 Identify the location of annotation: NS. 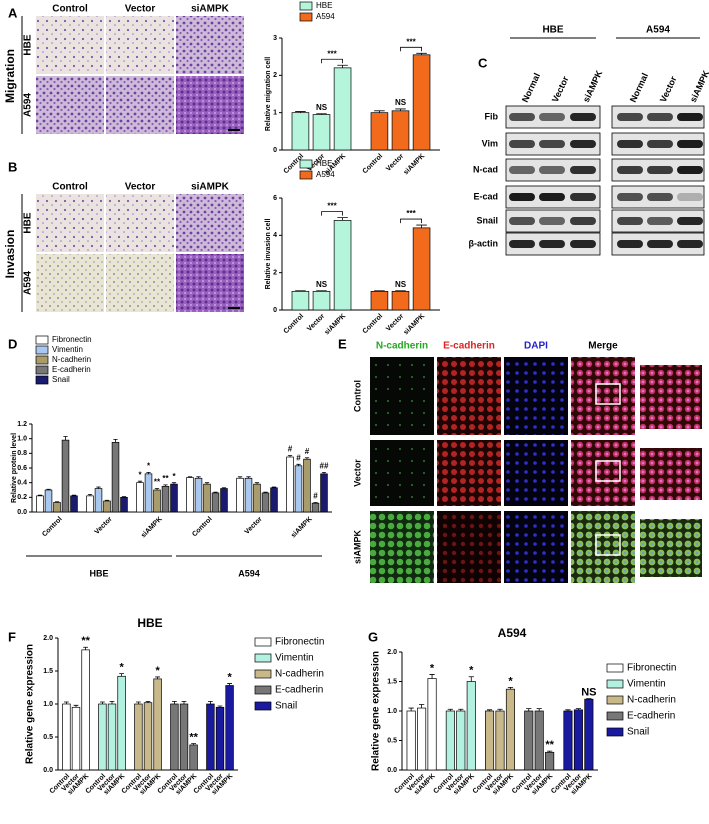
(322, 284).